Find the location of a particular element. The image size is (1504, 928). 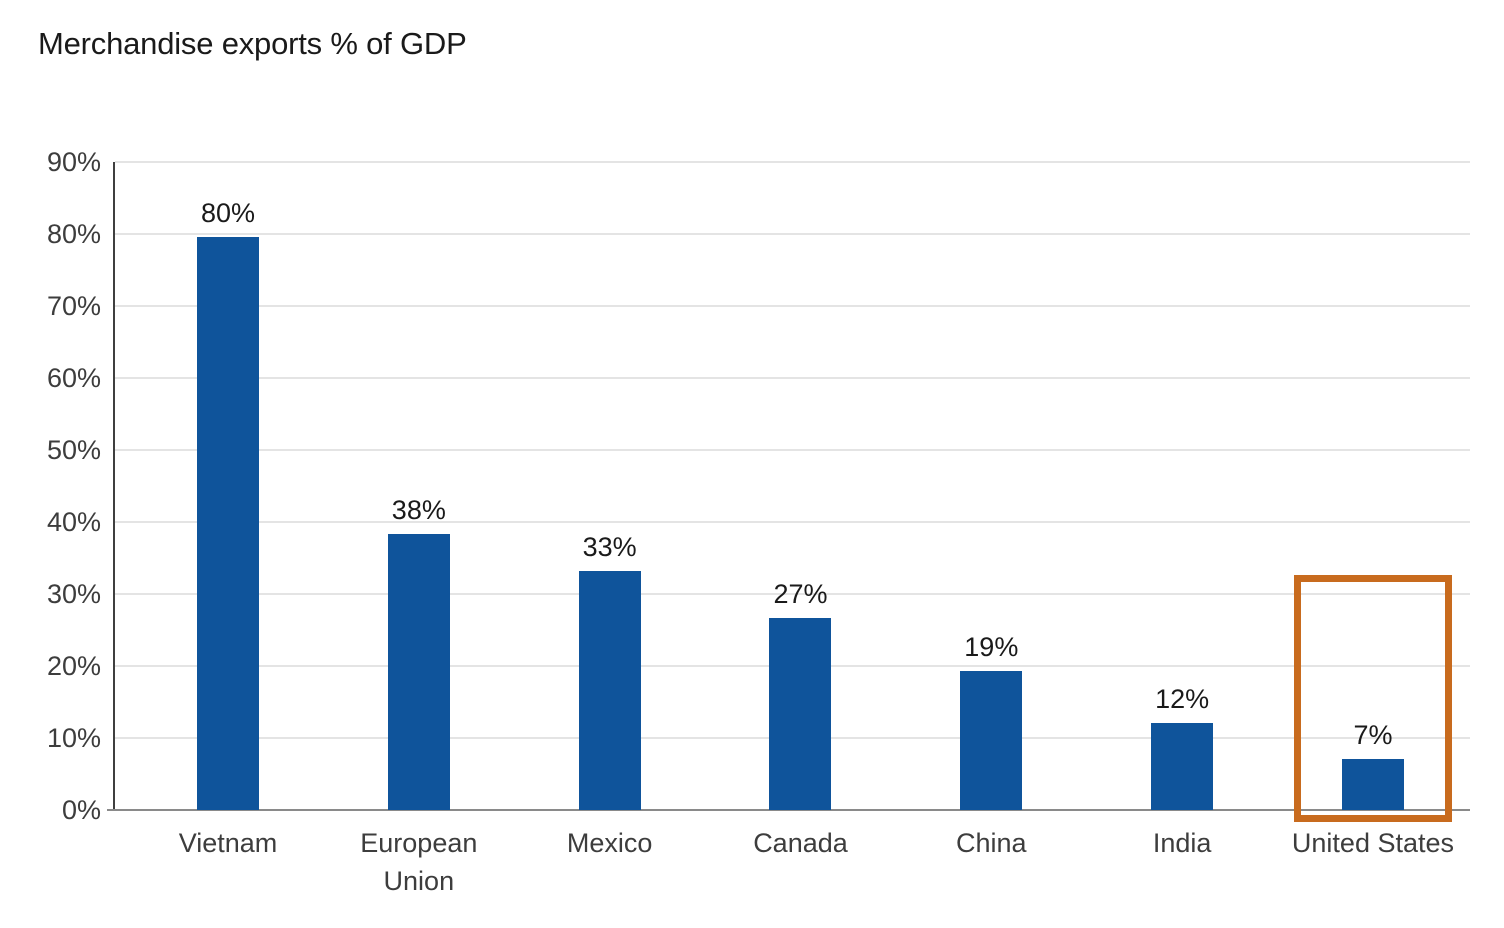

y-tick-label: 20% is located at coordinates (73, 666).